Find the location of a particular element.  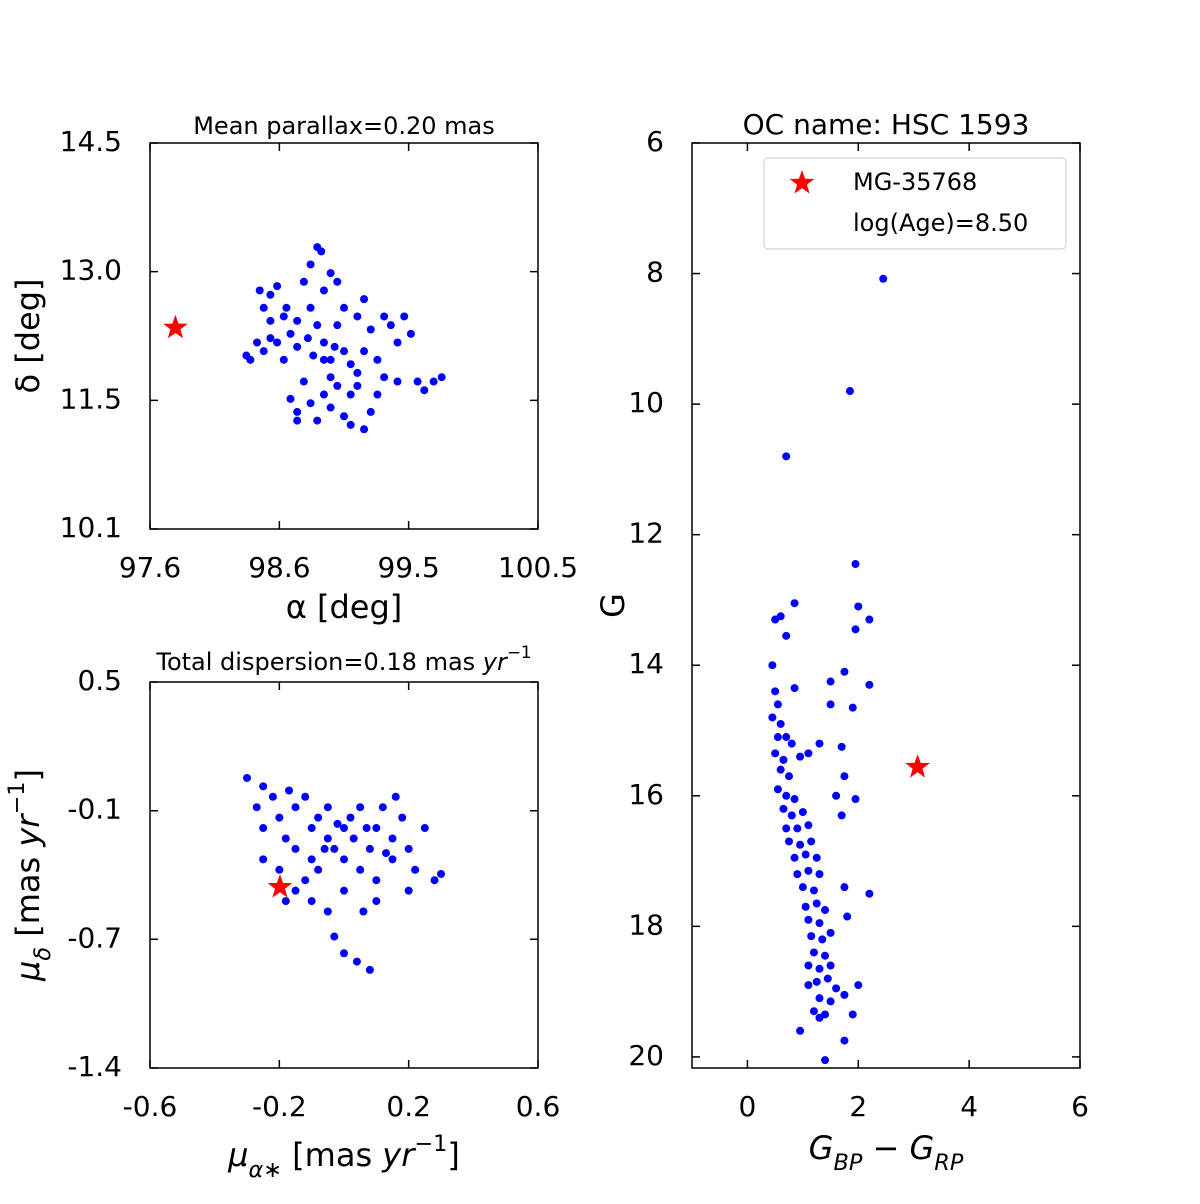

x-tick-label: 6 is located at coordinates (1080, 1106).